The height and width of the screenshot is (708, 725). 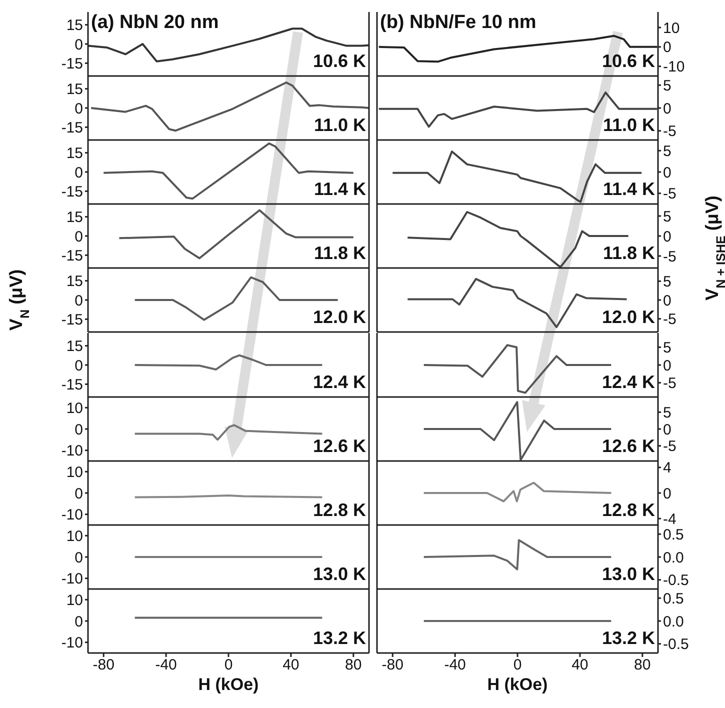 I want to click on y-tick-label: 4, so click(x=667, y=467).